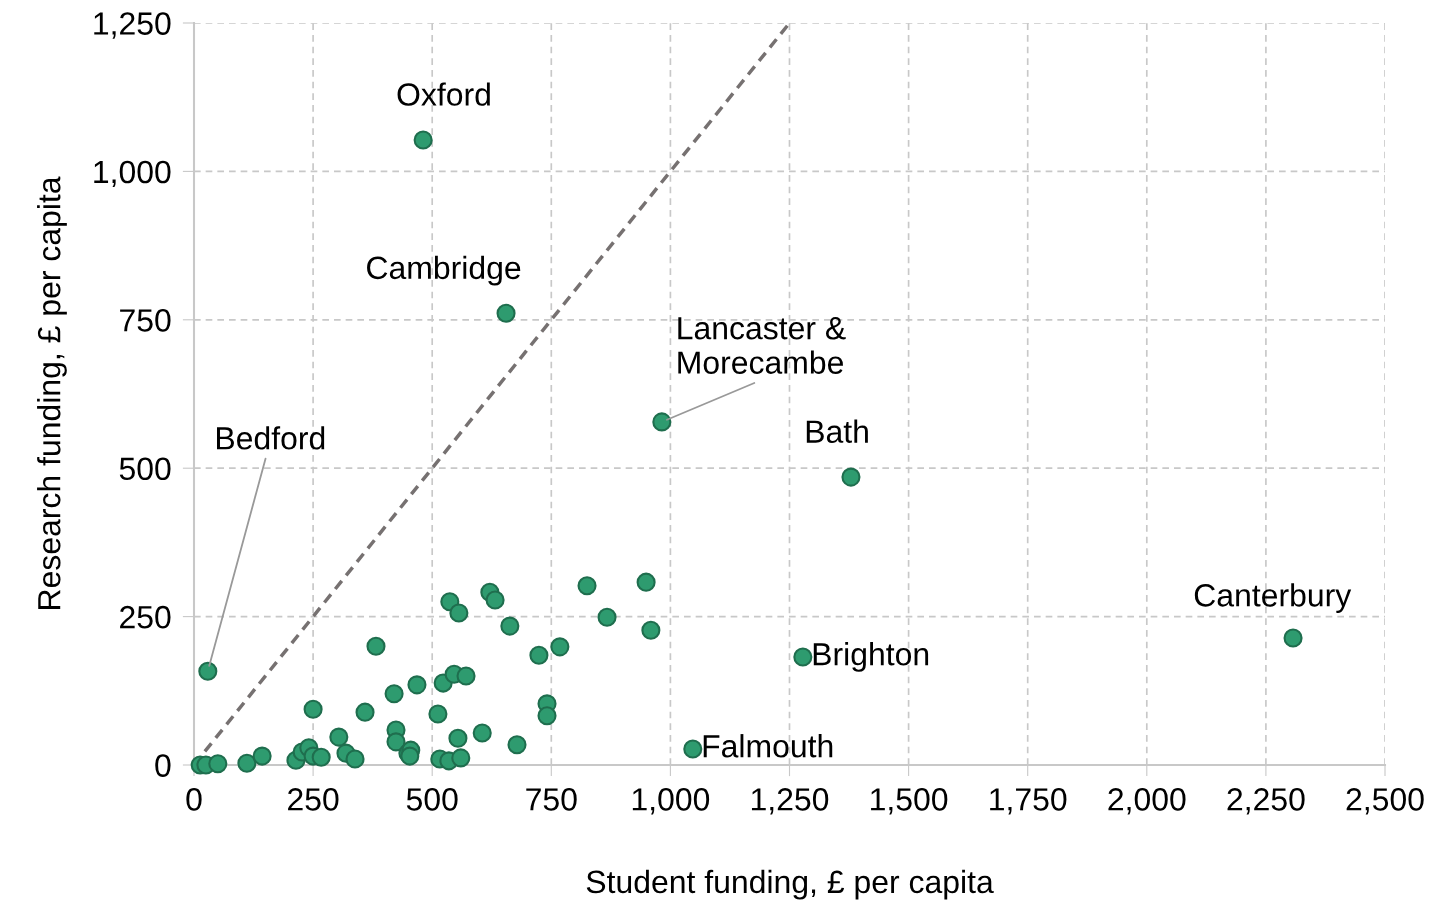  Describe the element at coordinates (1147, 801) in the screenshot. I see `x-tick-label: 2,000` at that location.